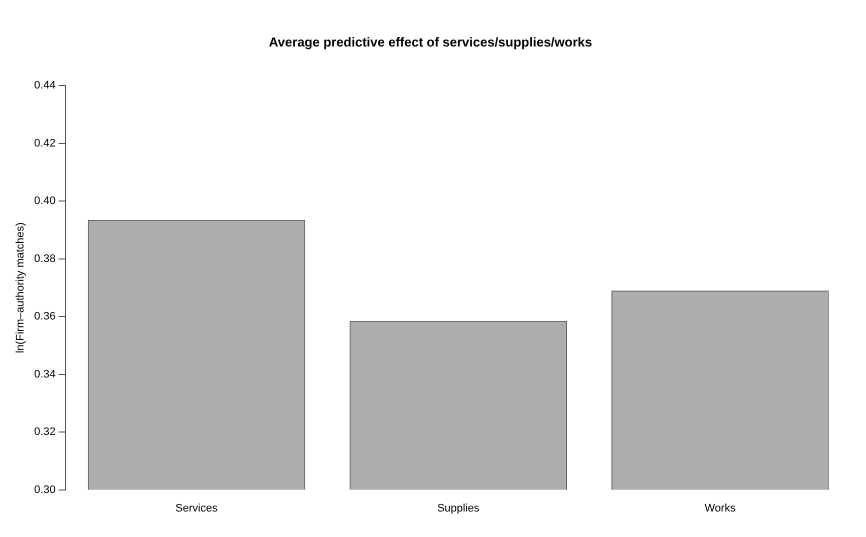 The height and width of the screenshot is (537, 866). I want to click on x-tick-label: Works, so click(720, 508).